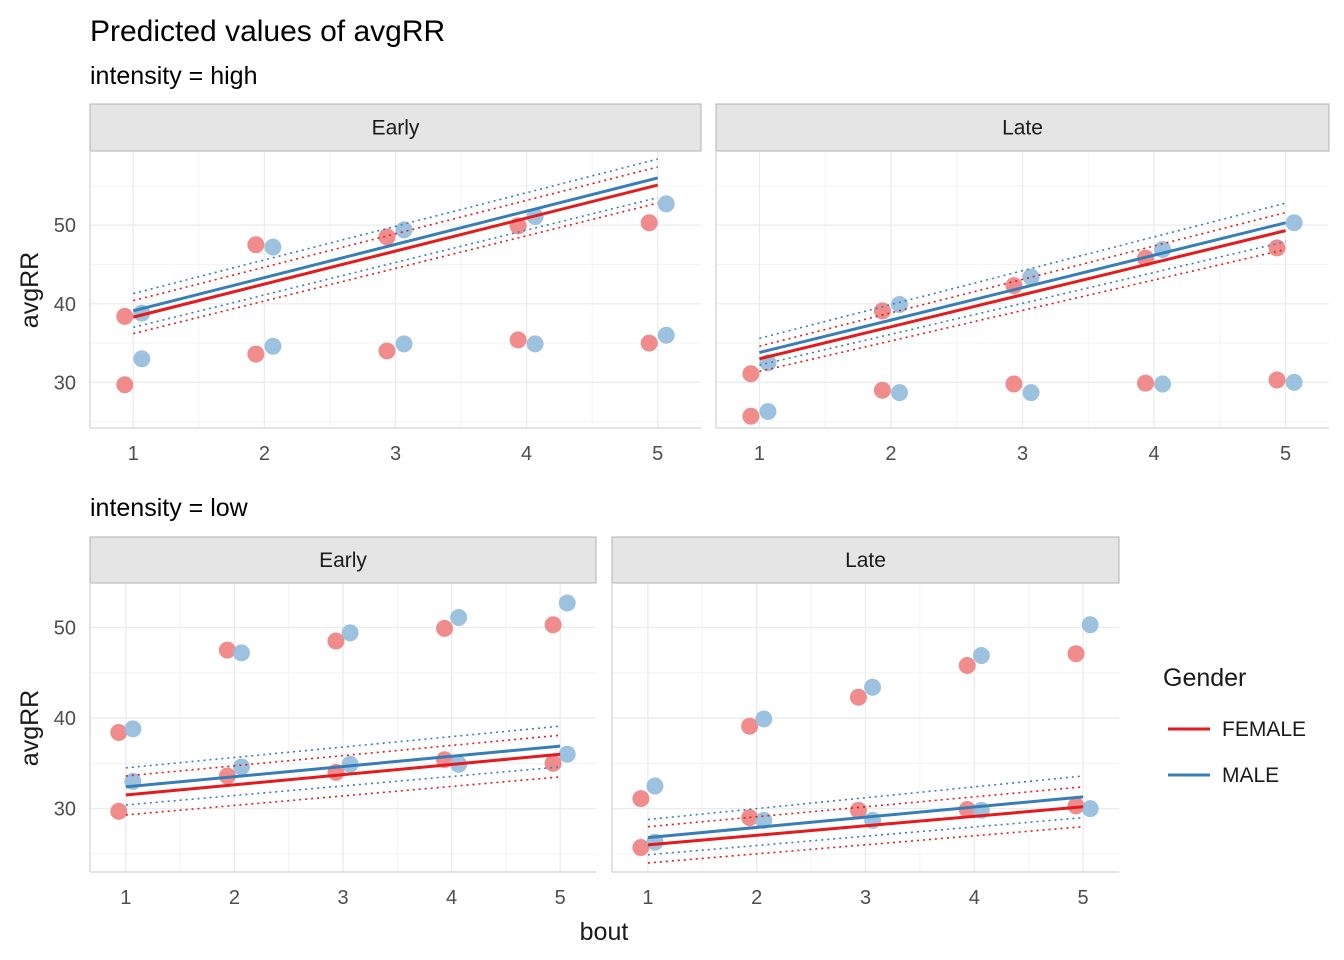 This screenshot has height=960, width=1344. I want to click on legend: Gender FEMALE MALE, so click(1234, 725).